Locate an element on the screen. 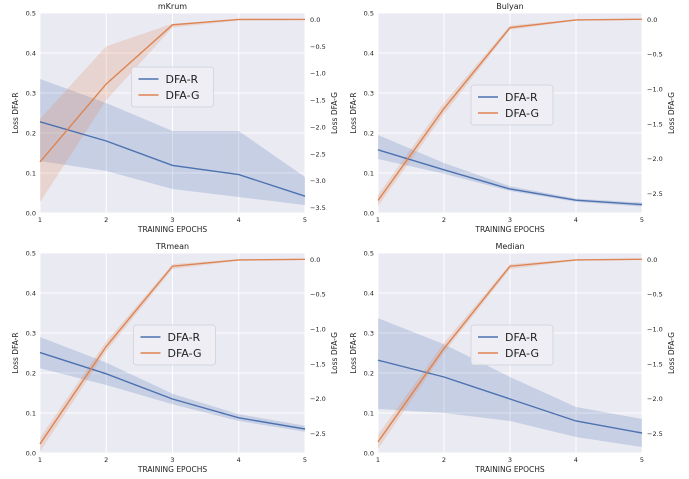 The width and height of the screenshot is (689, 479). confidence-band-dfa-g is located at coordinates (172, 111).